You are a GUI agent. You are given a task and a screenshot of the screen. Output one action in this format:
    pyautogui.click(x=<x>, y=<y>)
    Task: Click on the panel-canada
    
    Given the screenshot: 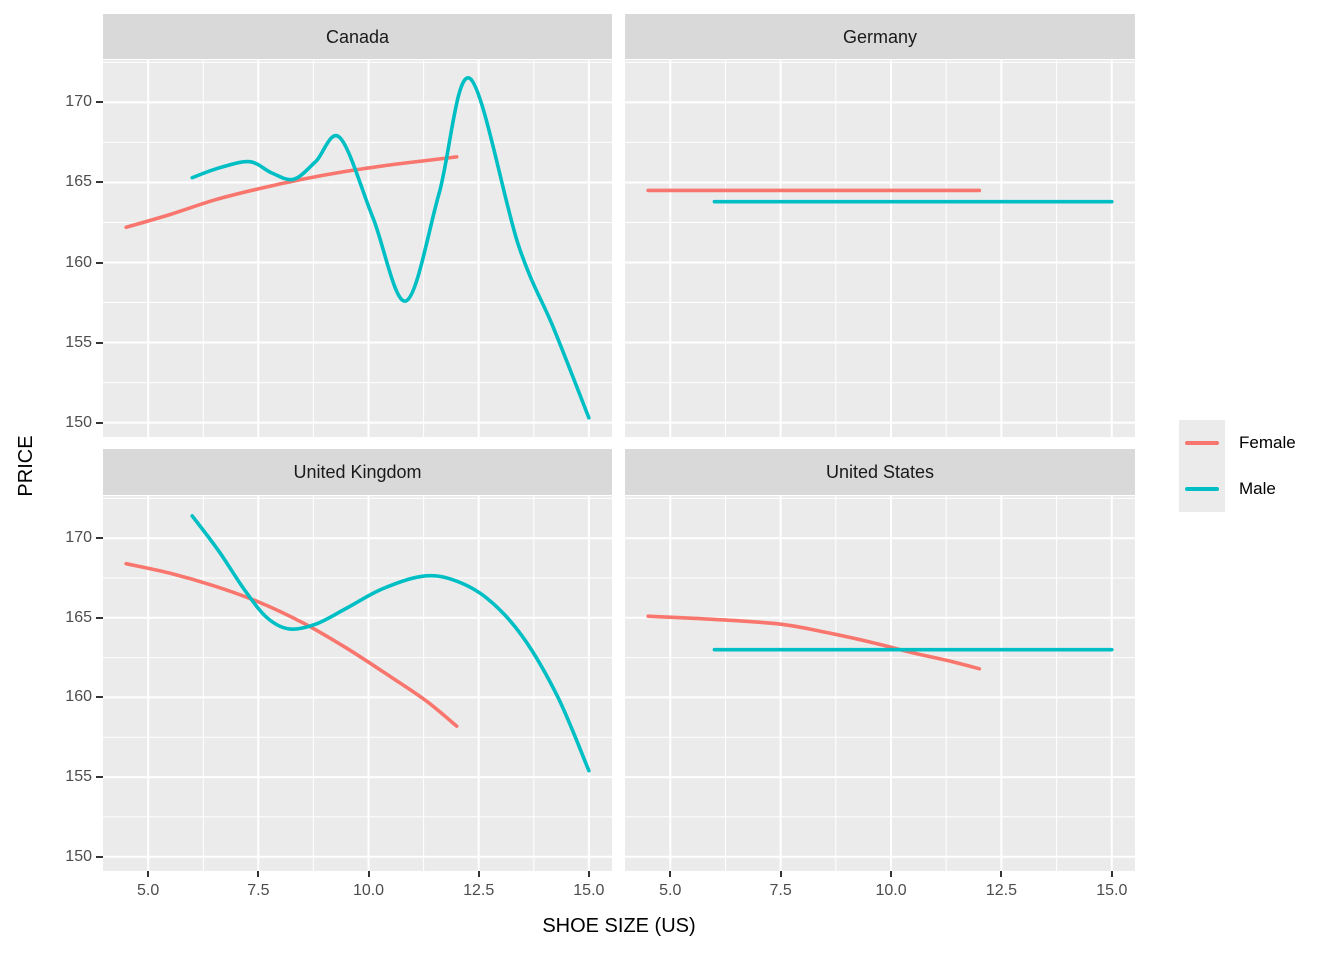 What is the action you would take?
    pyautogui.click(x=357, y=248)
    